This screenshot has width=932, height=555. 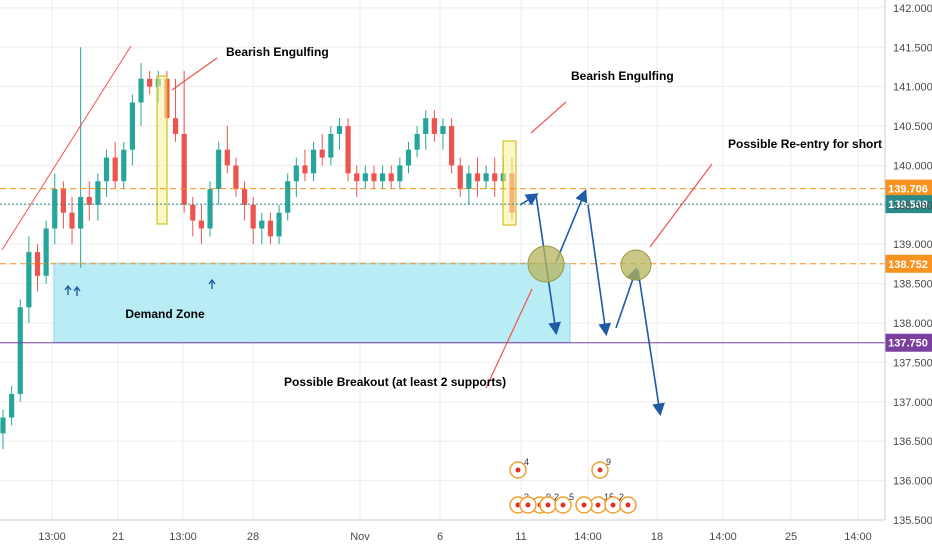 I want to click on y-tick-label: 135.500, so click(x=912, y=521).